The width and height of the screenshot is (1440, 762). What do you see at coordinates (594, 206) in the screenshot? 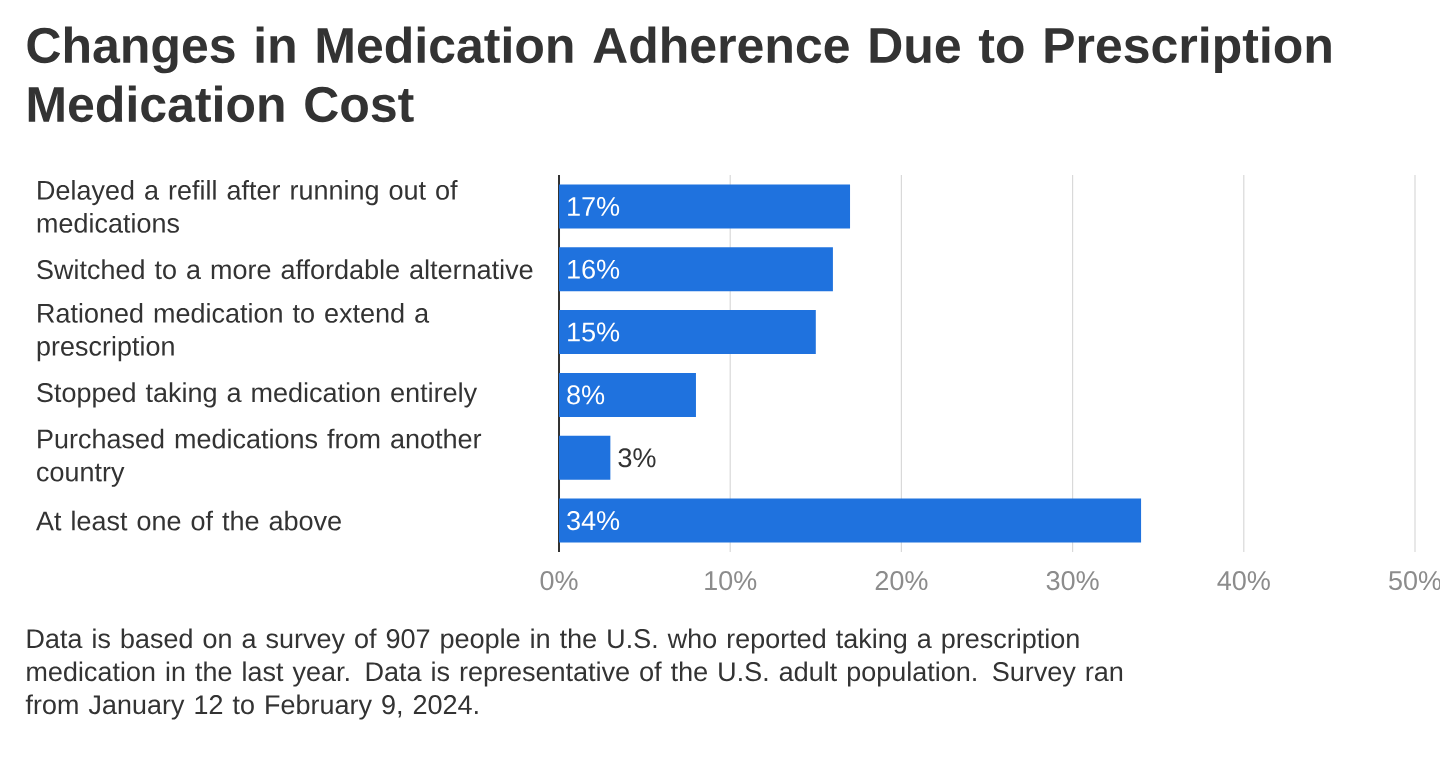
I see `data-label: 17%` at bounding box center [594, 206].